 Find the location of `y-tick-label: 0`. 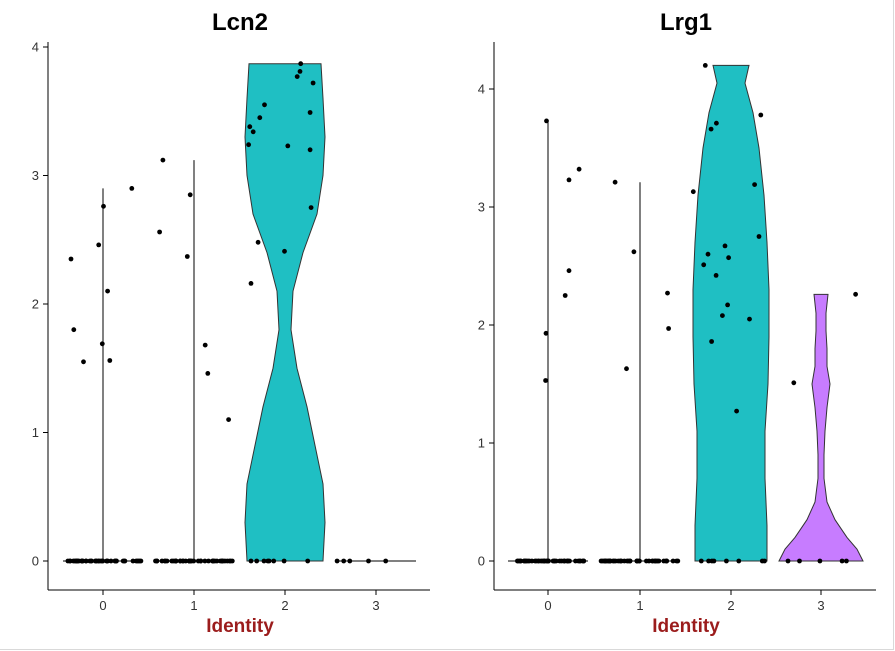

y-tick-label: 0 is located at coordinates (35, 561).